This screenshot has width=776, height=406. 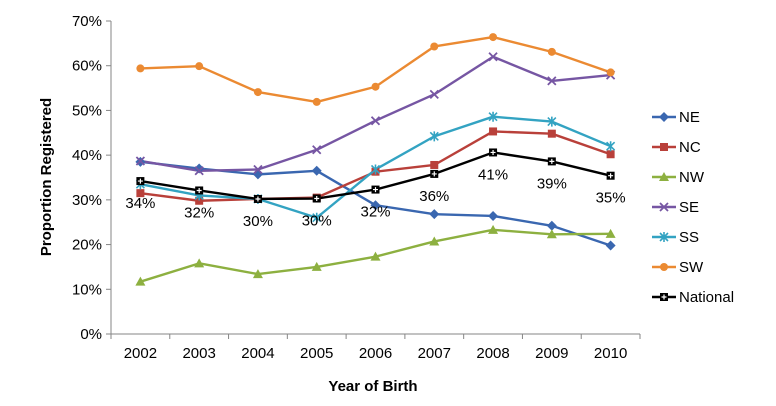 What do you see at coordinates (551, 353) in the screenshot?
I see `x-tick-label: 2009` at bounding box center [551, 353].